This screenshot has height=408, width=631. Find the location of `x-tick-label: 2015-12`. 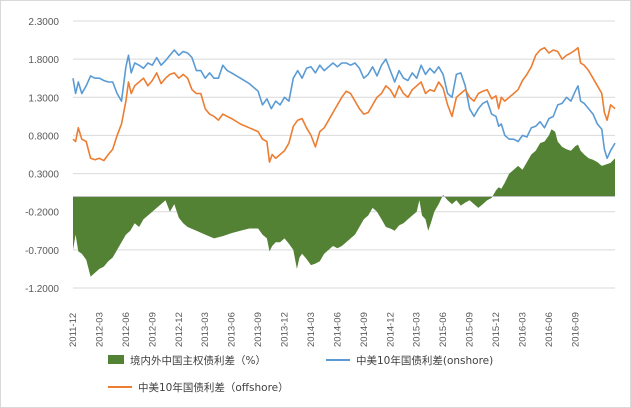

x-tick-label: 2015-12 is located at coordinates (496, 329).